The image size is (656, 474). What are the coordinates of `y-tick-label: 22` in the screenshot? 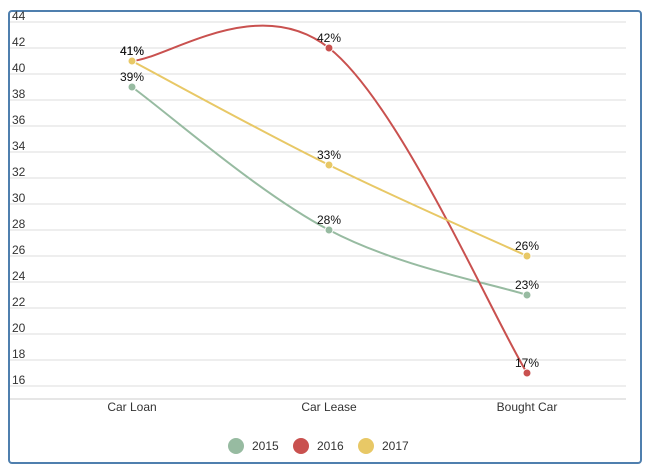 It's located at (19, 302).